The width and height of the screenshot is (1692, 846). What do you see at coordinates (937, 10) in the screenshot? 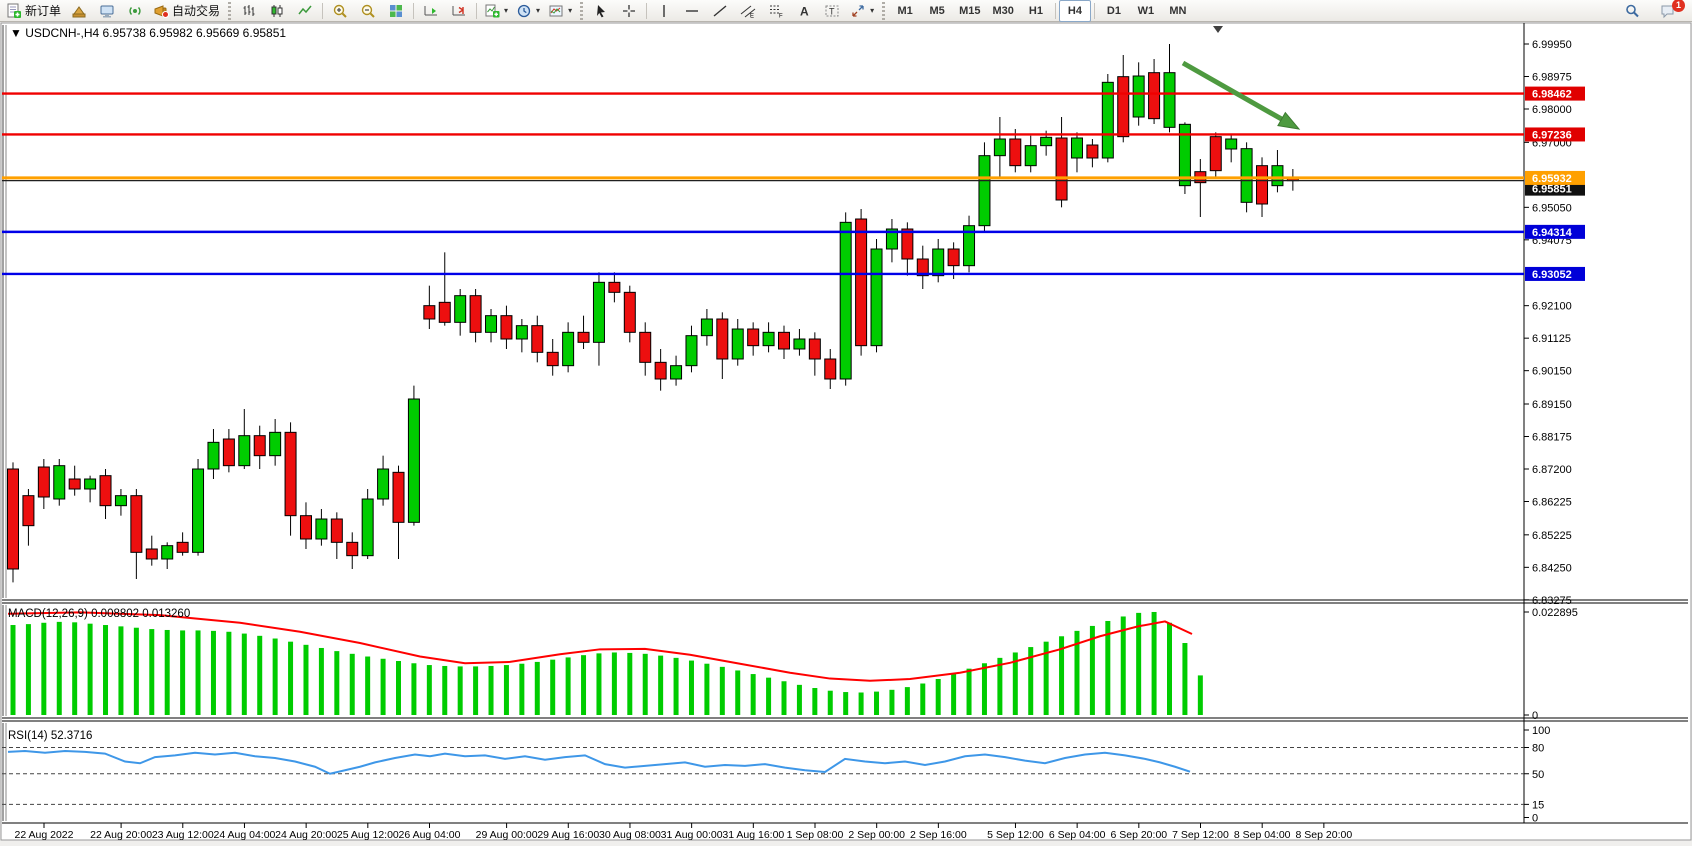
I see `timeframe-button-m5: M5` at bounding box center [937, 10].